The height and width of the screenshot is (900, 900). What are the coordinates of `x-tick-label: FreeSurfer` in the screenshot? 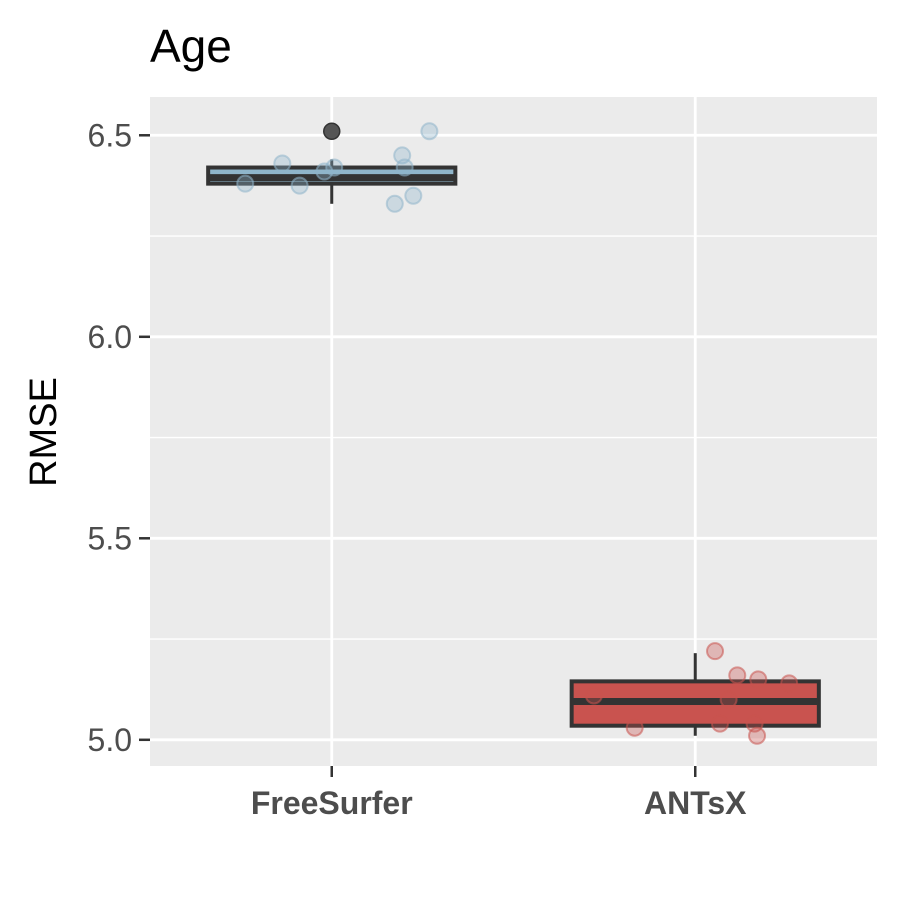 It's located at (332, 803).